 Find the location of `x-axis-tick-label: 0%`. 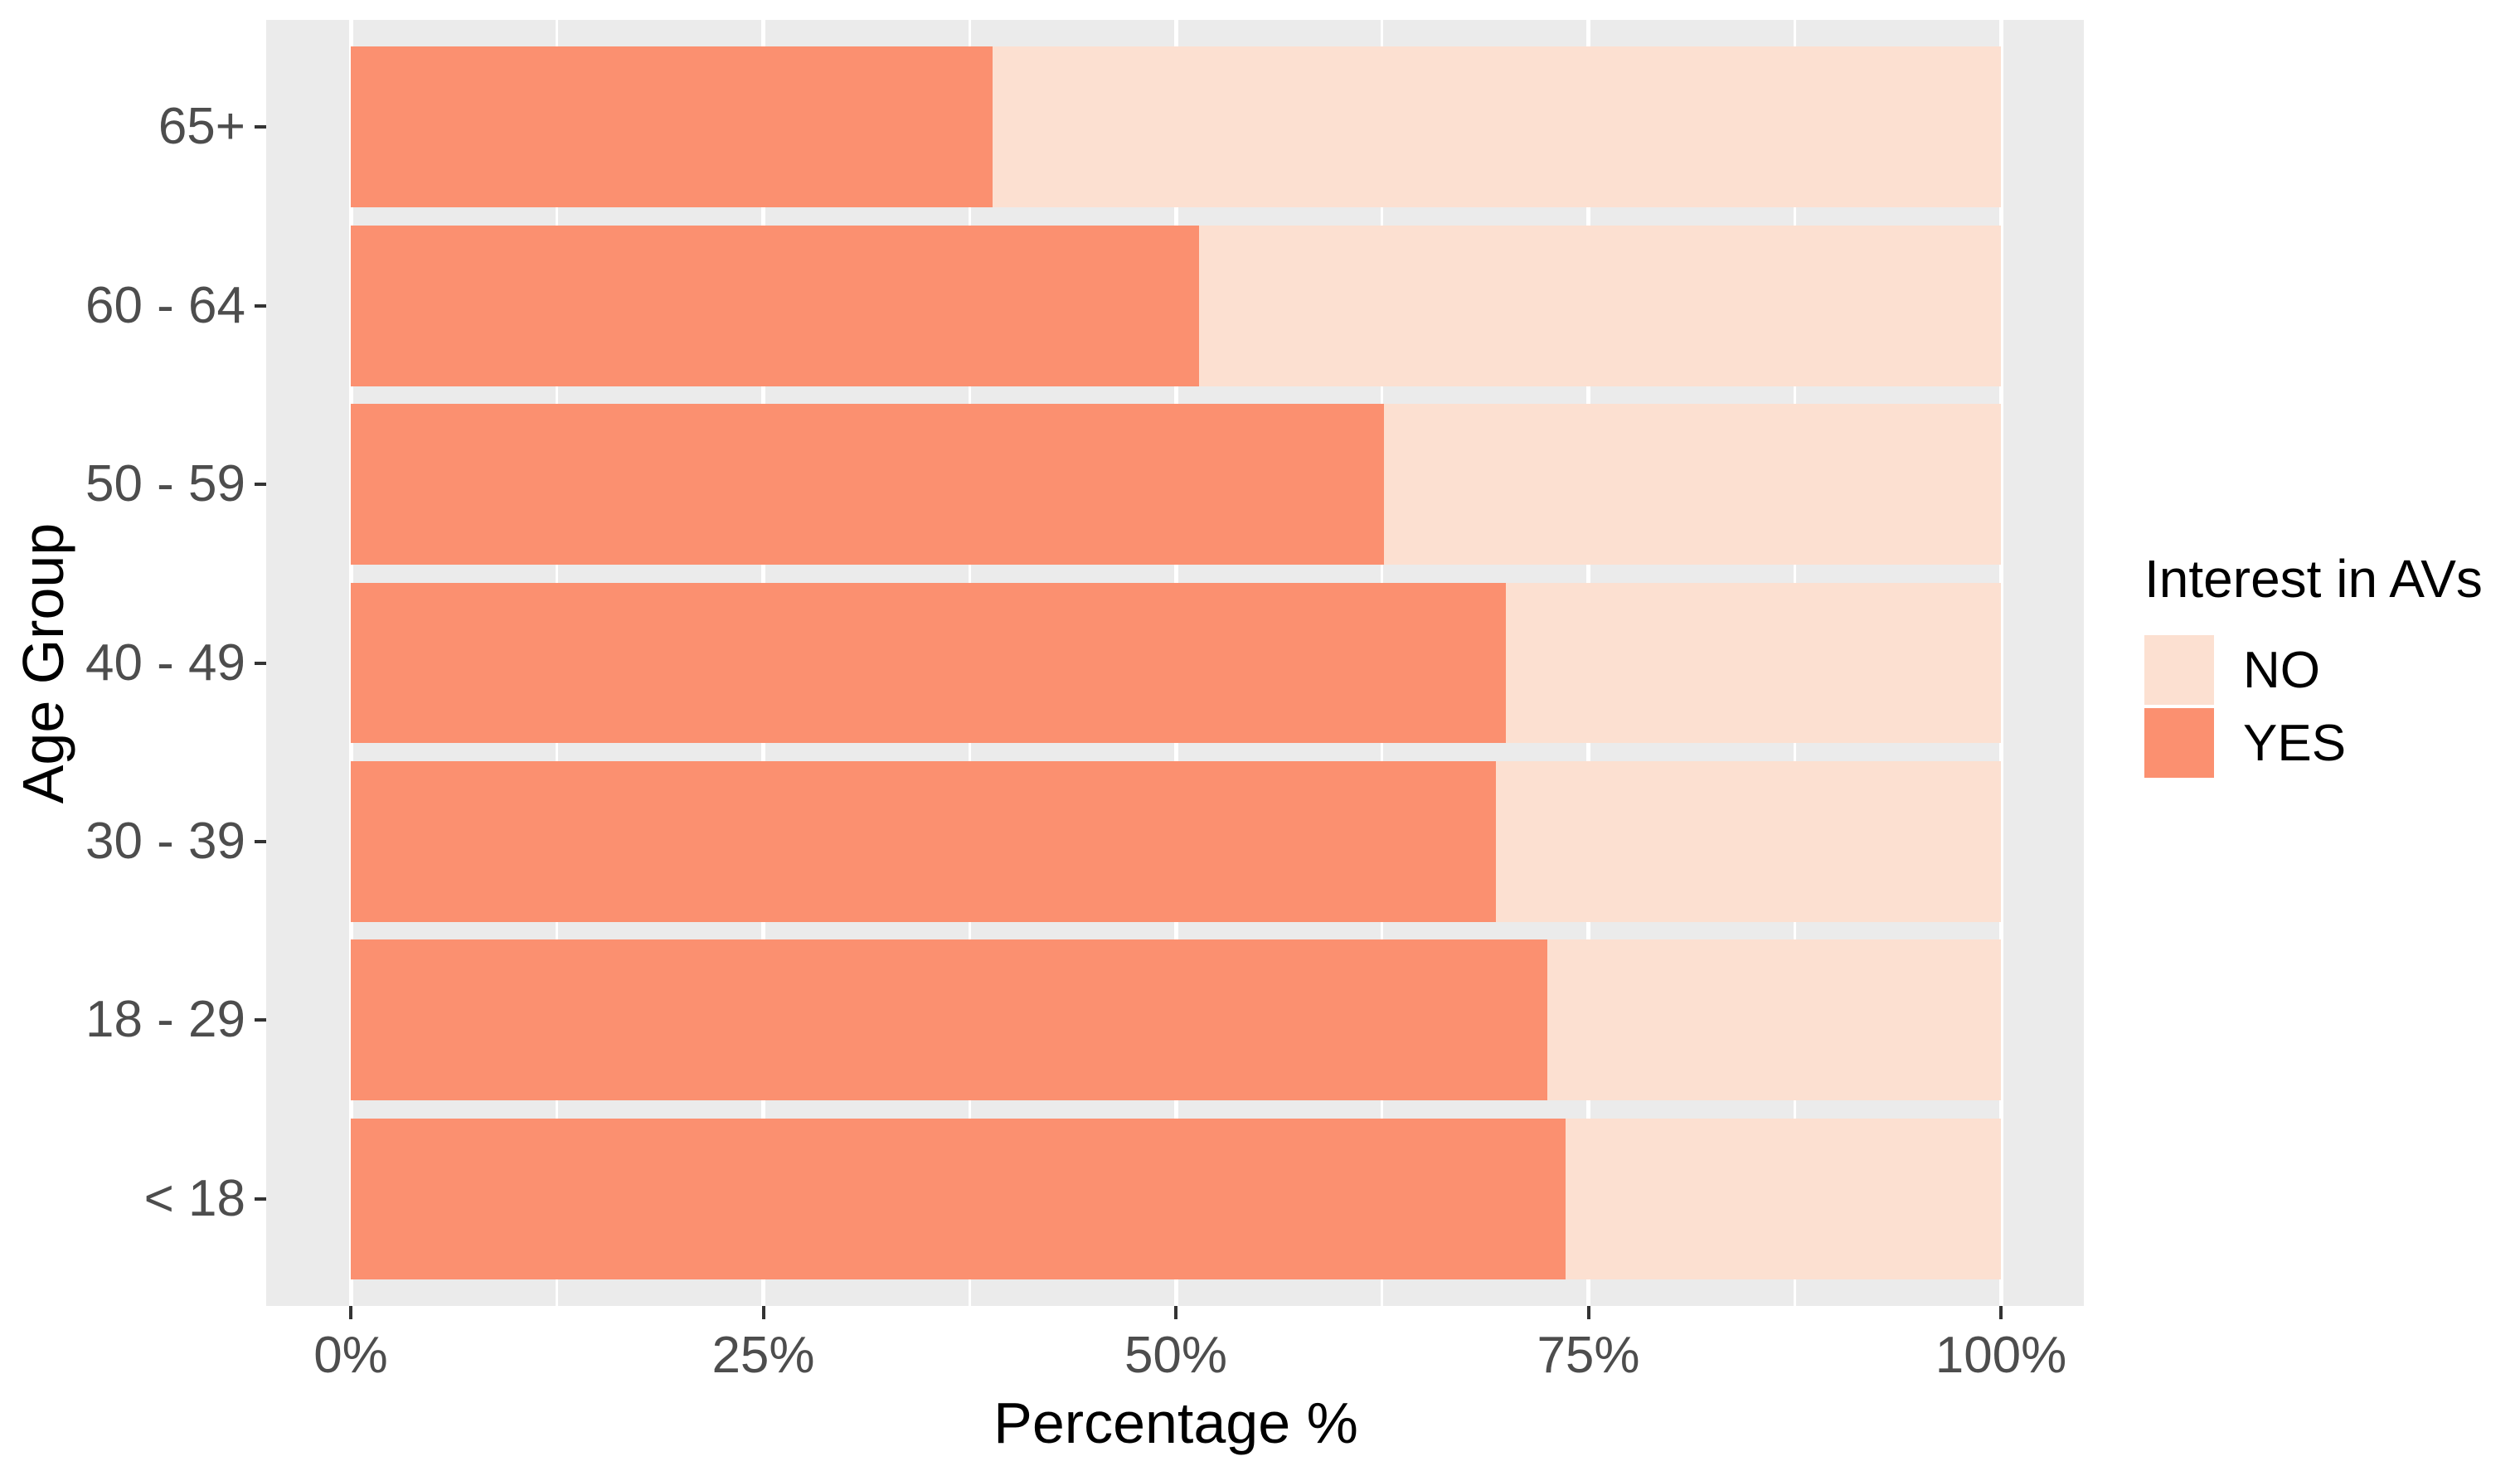

x-axis-tick-label: 0% is located at coordinates (350, 1355).